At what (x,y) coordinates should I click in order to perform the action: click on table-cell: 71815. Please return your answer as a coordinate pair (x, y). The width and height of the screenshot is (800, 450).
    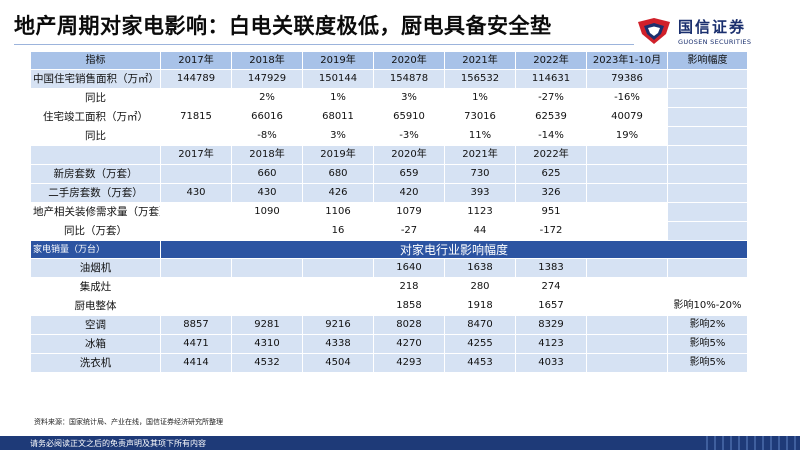
    Looking at the image, I should click on (196, 117).